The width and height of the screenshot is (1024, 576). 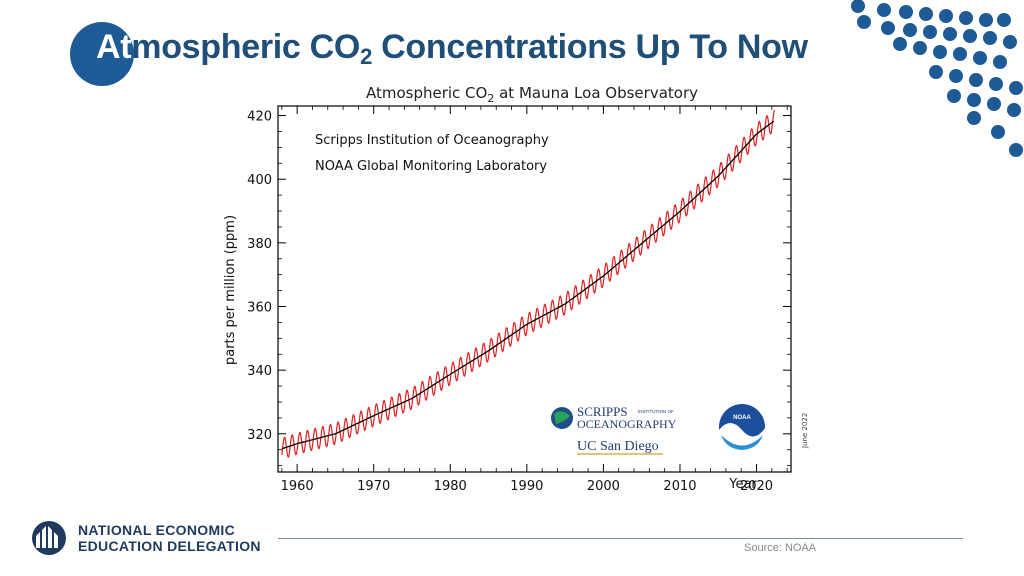 I want to click on y-tick-label: 400, so click(x=259, y=180).